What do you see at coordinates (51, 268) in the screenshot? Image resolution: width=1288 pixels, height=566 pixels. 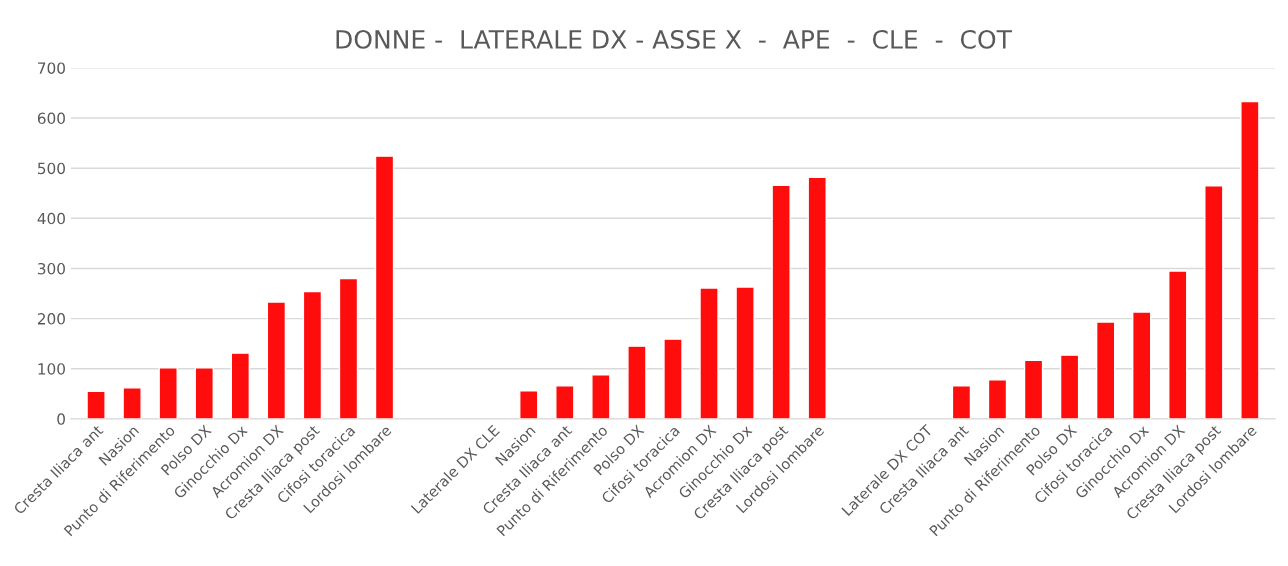 I see `y-tick-label: 300` at bounding box center [51, 268].